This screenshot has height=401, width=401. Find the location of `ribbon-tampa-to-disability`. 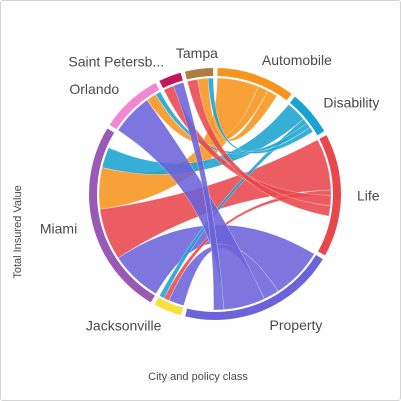

ribbon-tampa-to-disability is located at coordinates (260, 115).